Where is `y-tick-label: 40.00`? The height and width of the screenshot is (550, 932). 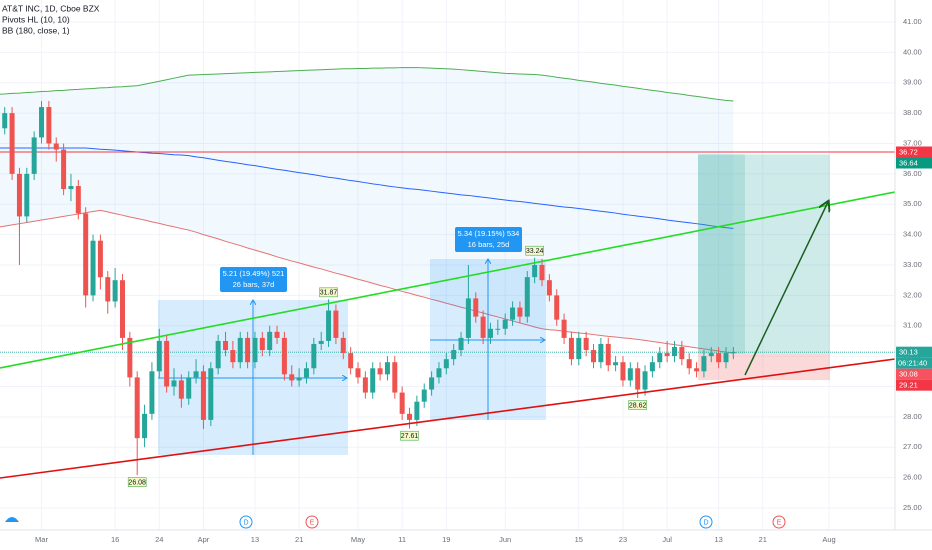
y-tick-label: 40.00 is located at coordinates (912, 51).